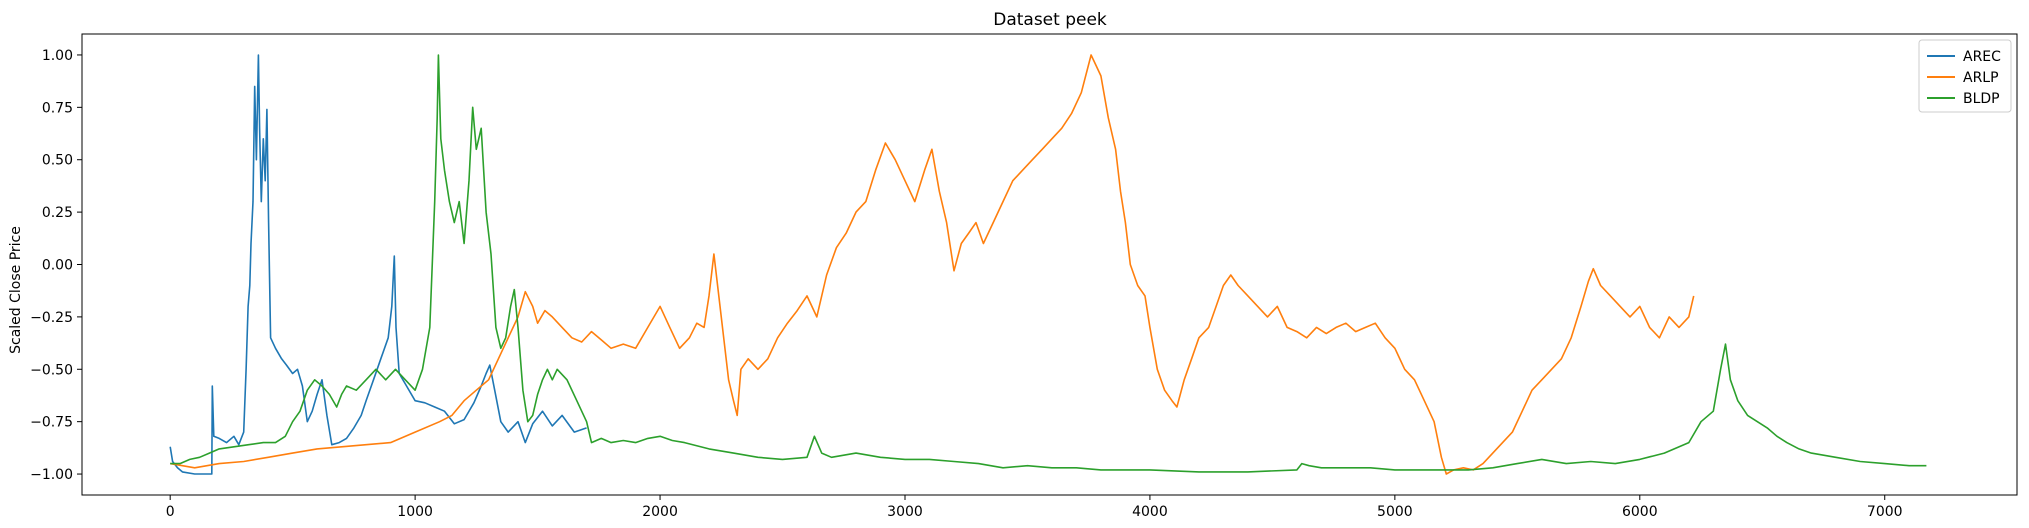  I want to click on legend-label-arlp: ARLP, so click(1981, 78).